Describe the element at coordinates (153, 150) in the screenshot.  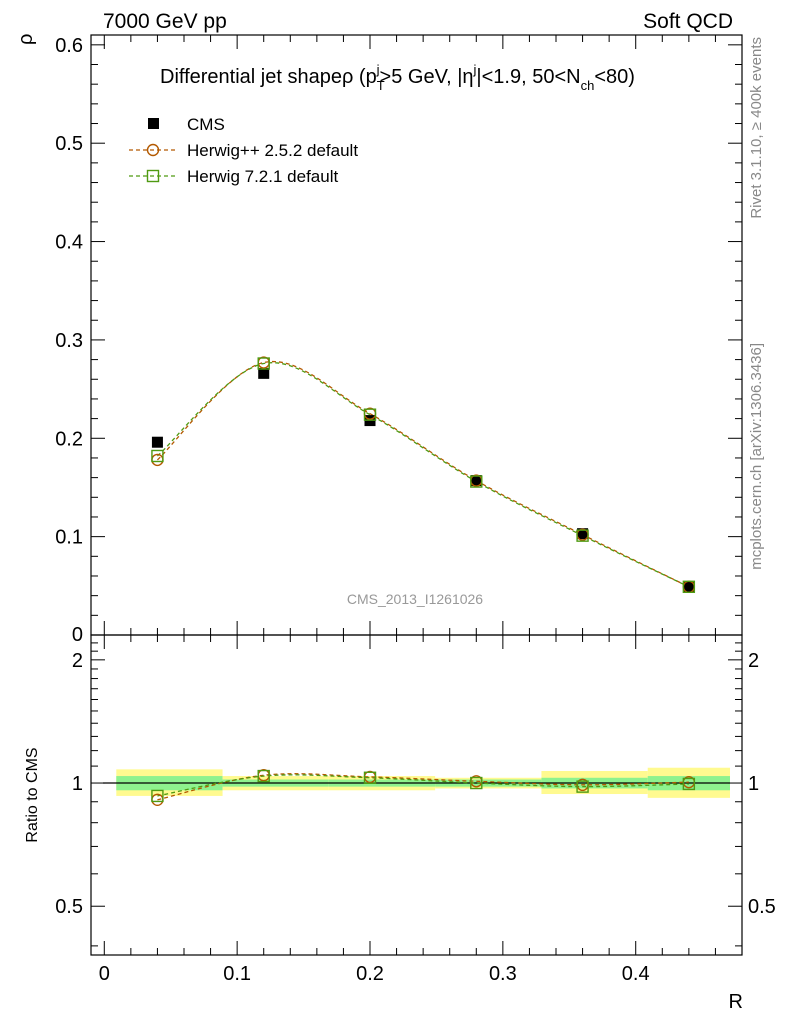
I see `legend-marker-herwigpp` at that location.